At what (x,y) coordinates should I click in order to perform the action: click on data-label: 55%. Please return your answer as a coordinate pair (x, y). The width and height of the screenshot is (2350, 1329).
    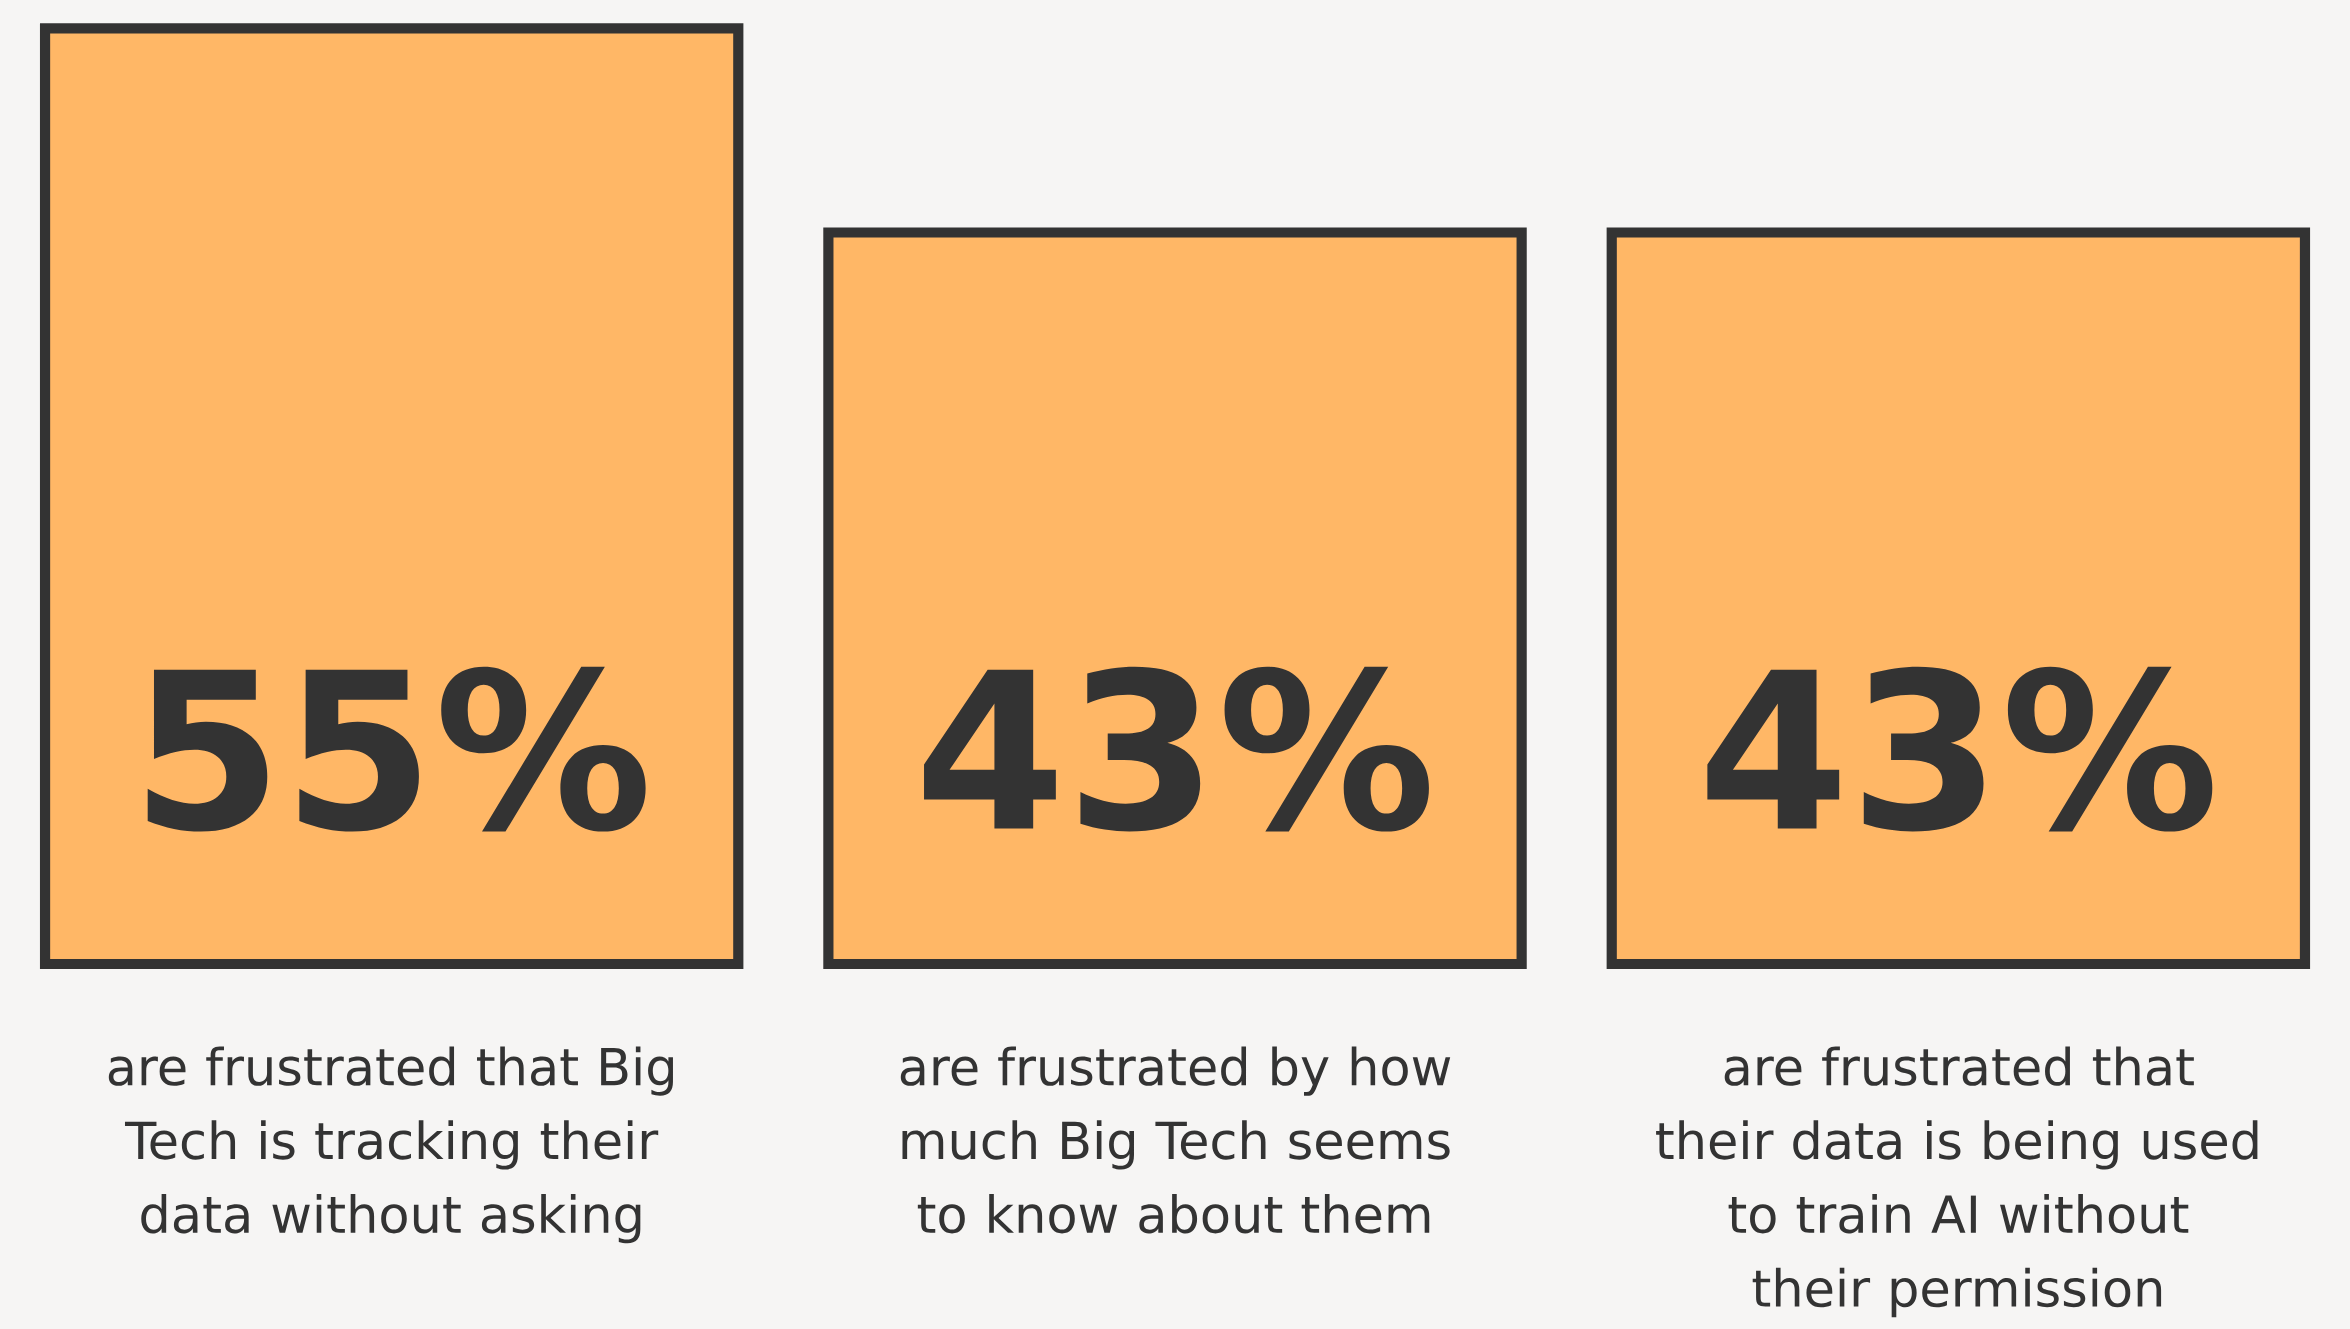
    Looking at the image, I should click on (396, 749).